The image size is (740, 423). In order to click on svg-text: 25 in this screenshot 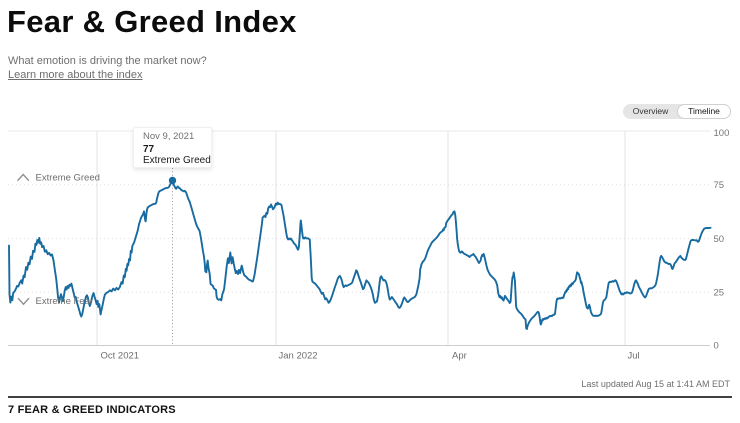, I will do `click(719, 293)`.